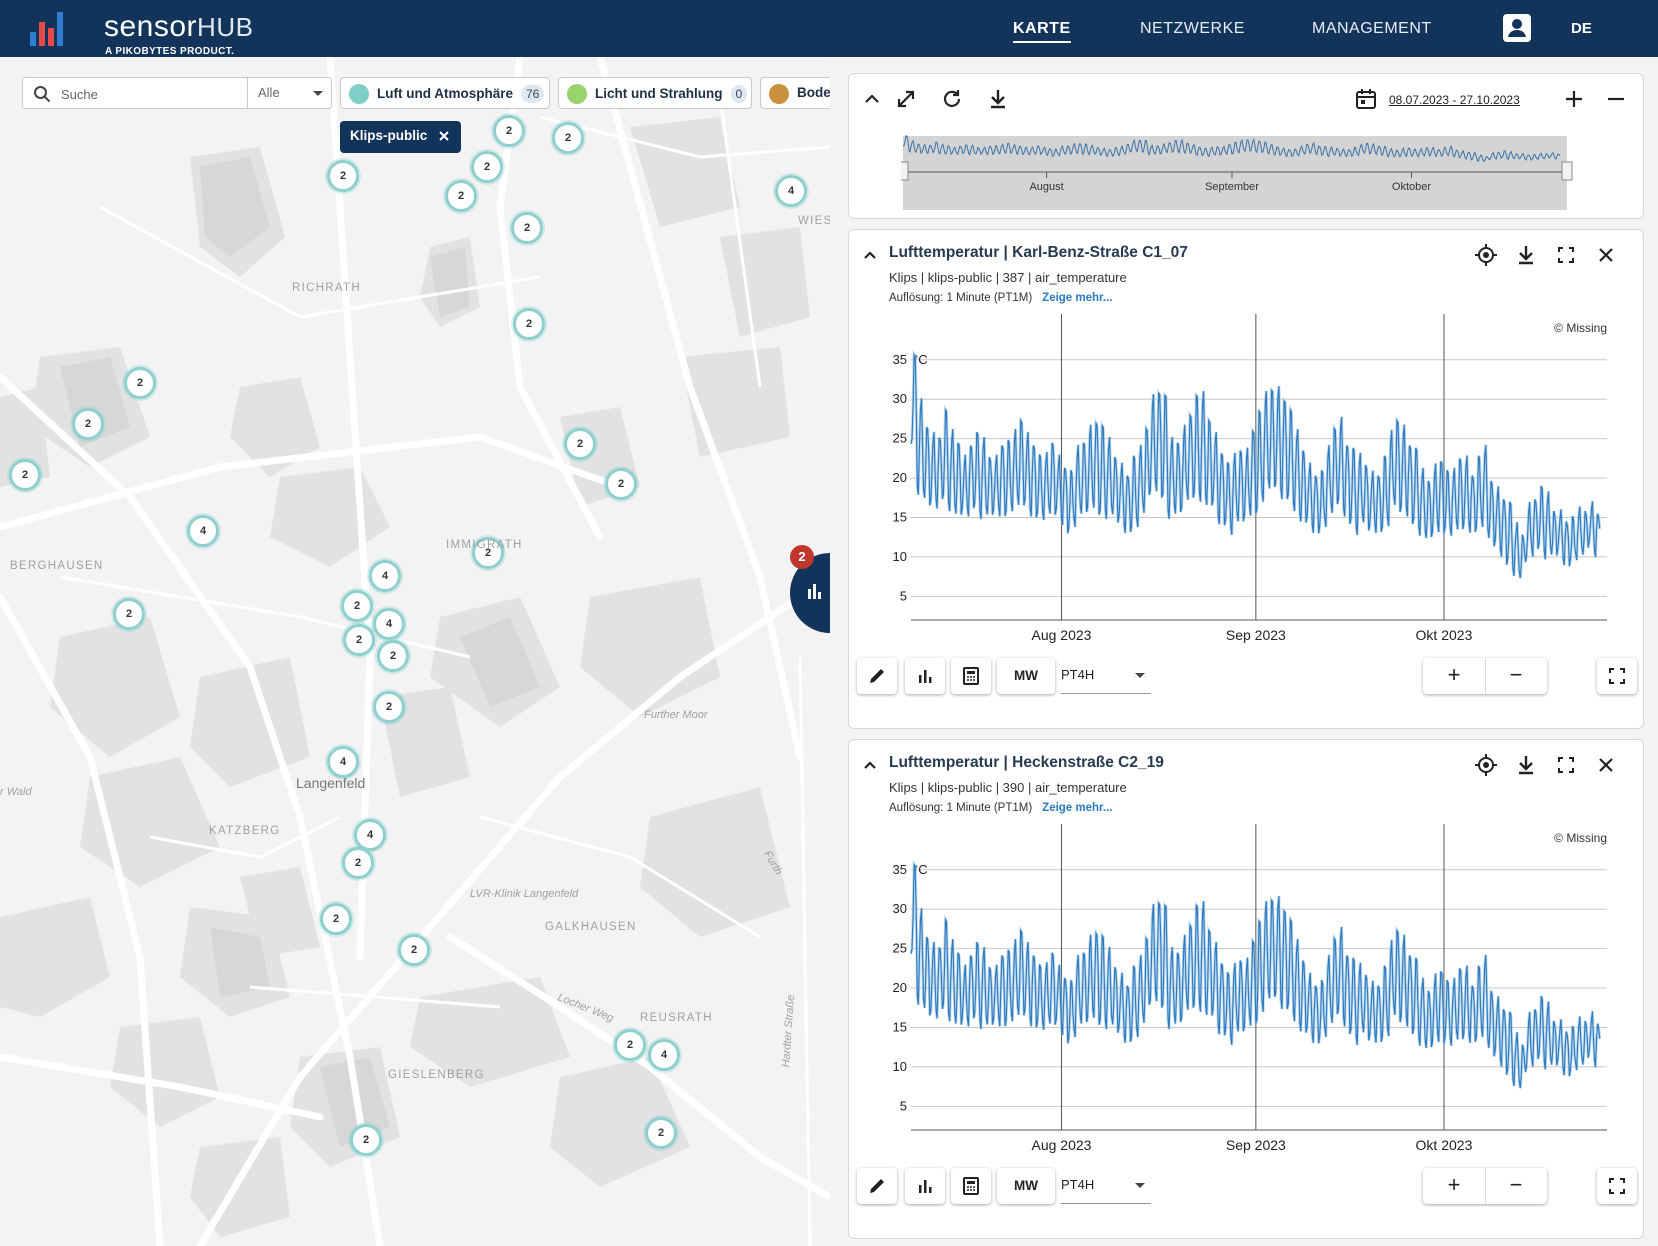  What do you see at coordinates (1078, 1184) in the screenshot?
I see `interval-value: PT4H` at bounding box center [1078, 1184].